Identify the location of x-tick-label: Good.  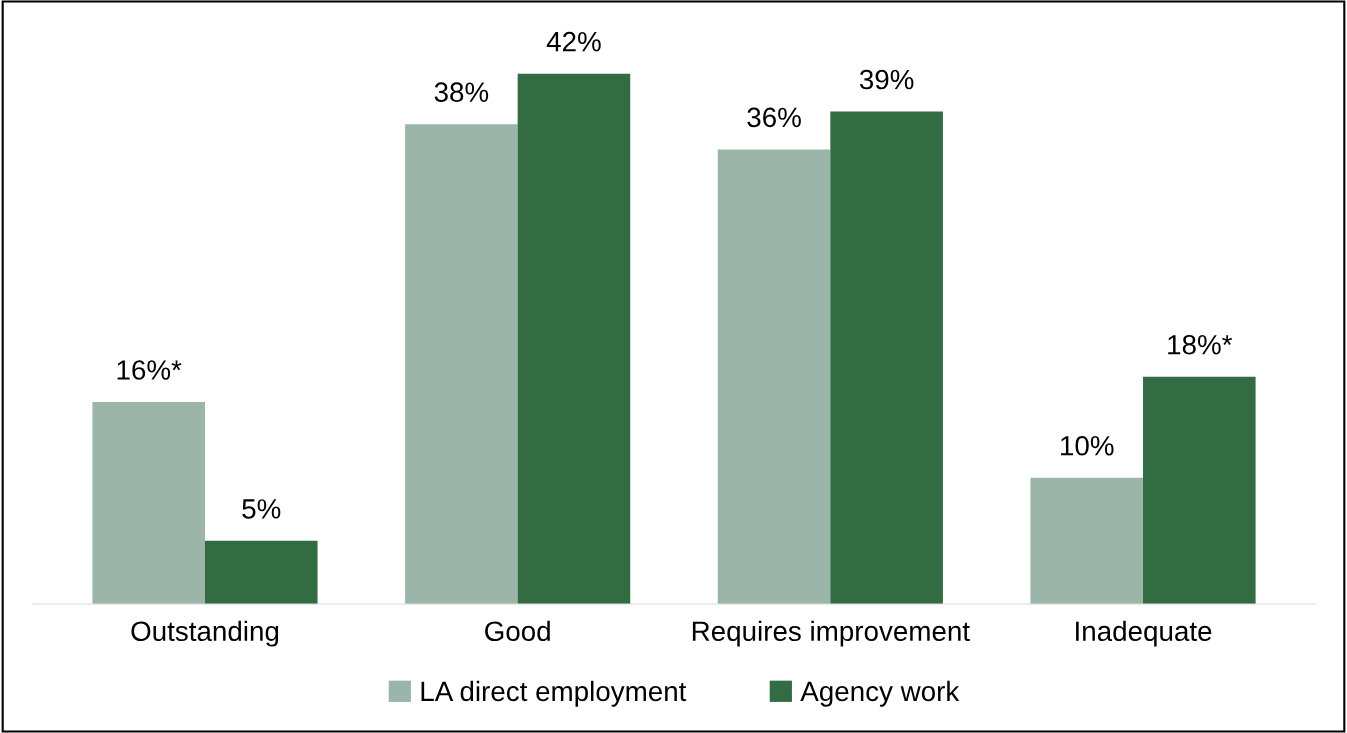
(517, 631).